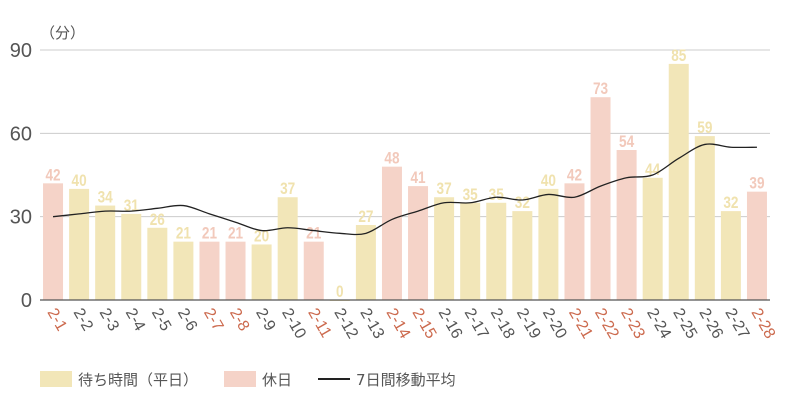 The height and width of the screenshot is (400, 800). I want to click on x-tick-label: 2-18, so click(502, 324).